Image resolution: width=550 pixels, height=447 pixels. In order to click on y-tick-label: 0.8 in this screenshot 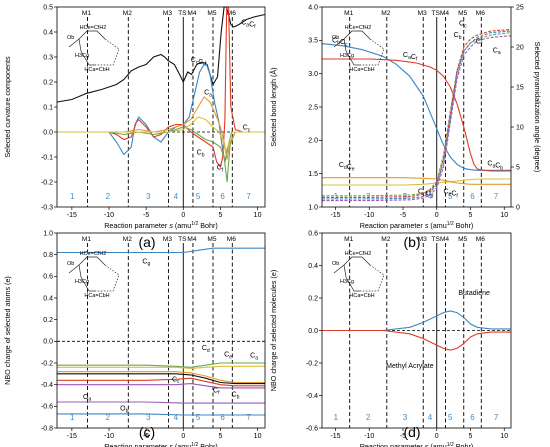, I will do `click(48, 255)`.